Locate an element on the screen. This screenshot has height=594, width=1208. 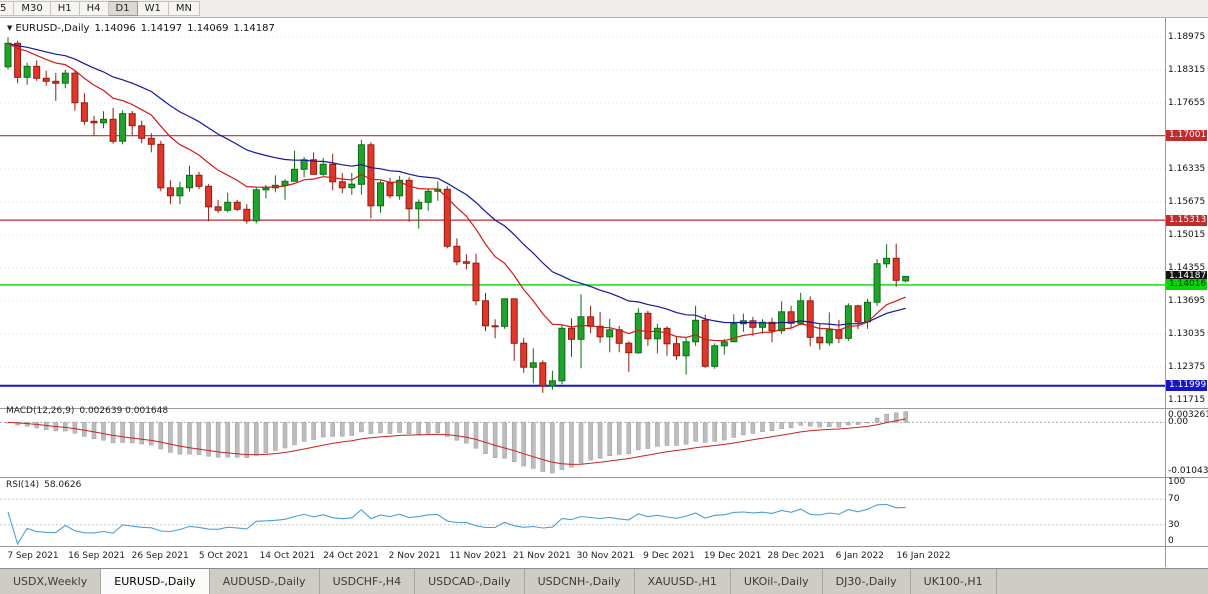
rsi-indicator-pane is located at coordinates (582, 512).